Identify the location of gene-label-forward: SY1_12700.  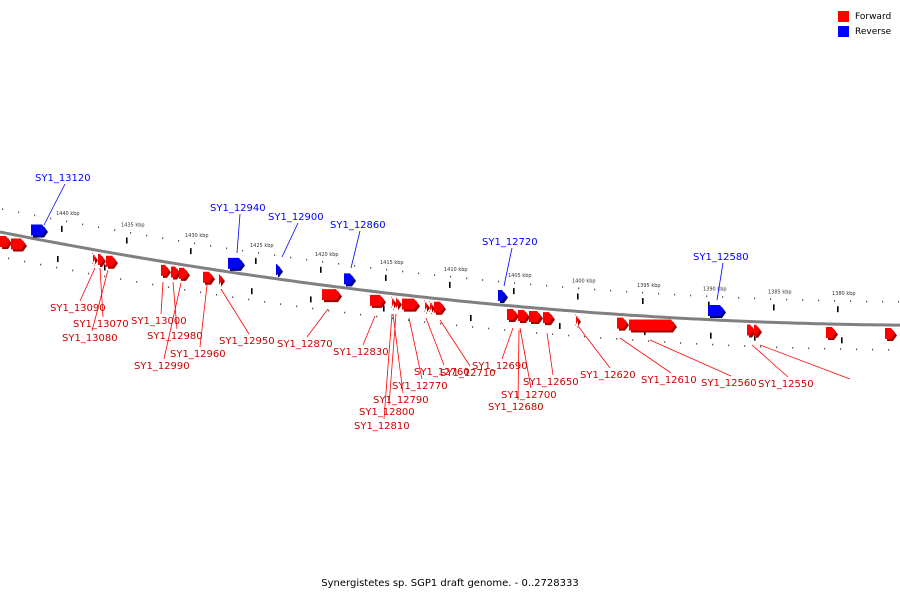
(529, 395).